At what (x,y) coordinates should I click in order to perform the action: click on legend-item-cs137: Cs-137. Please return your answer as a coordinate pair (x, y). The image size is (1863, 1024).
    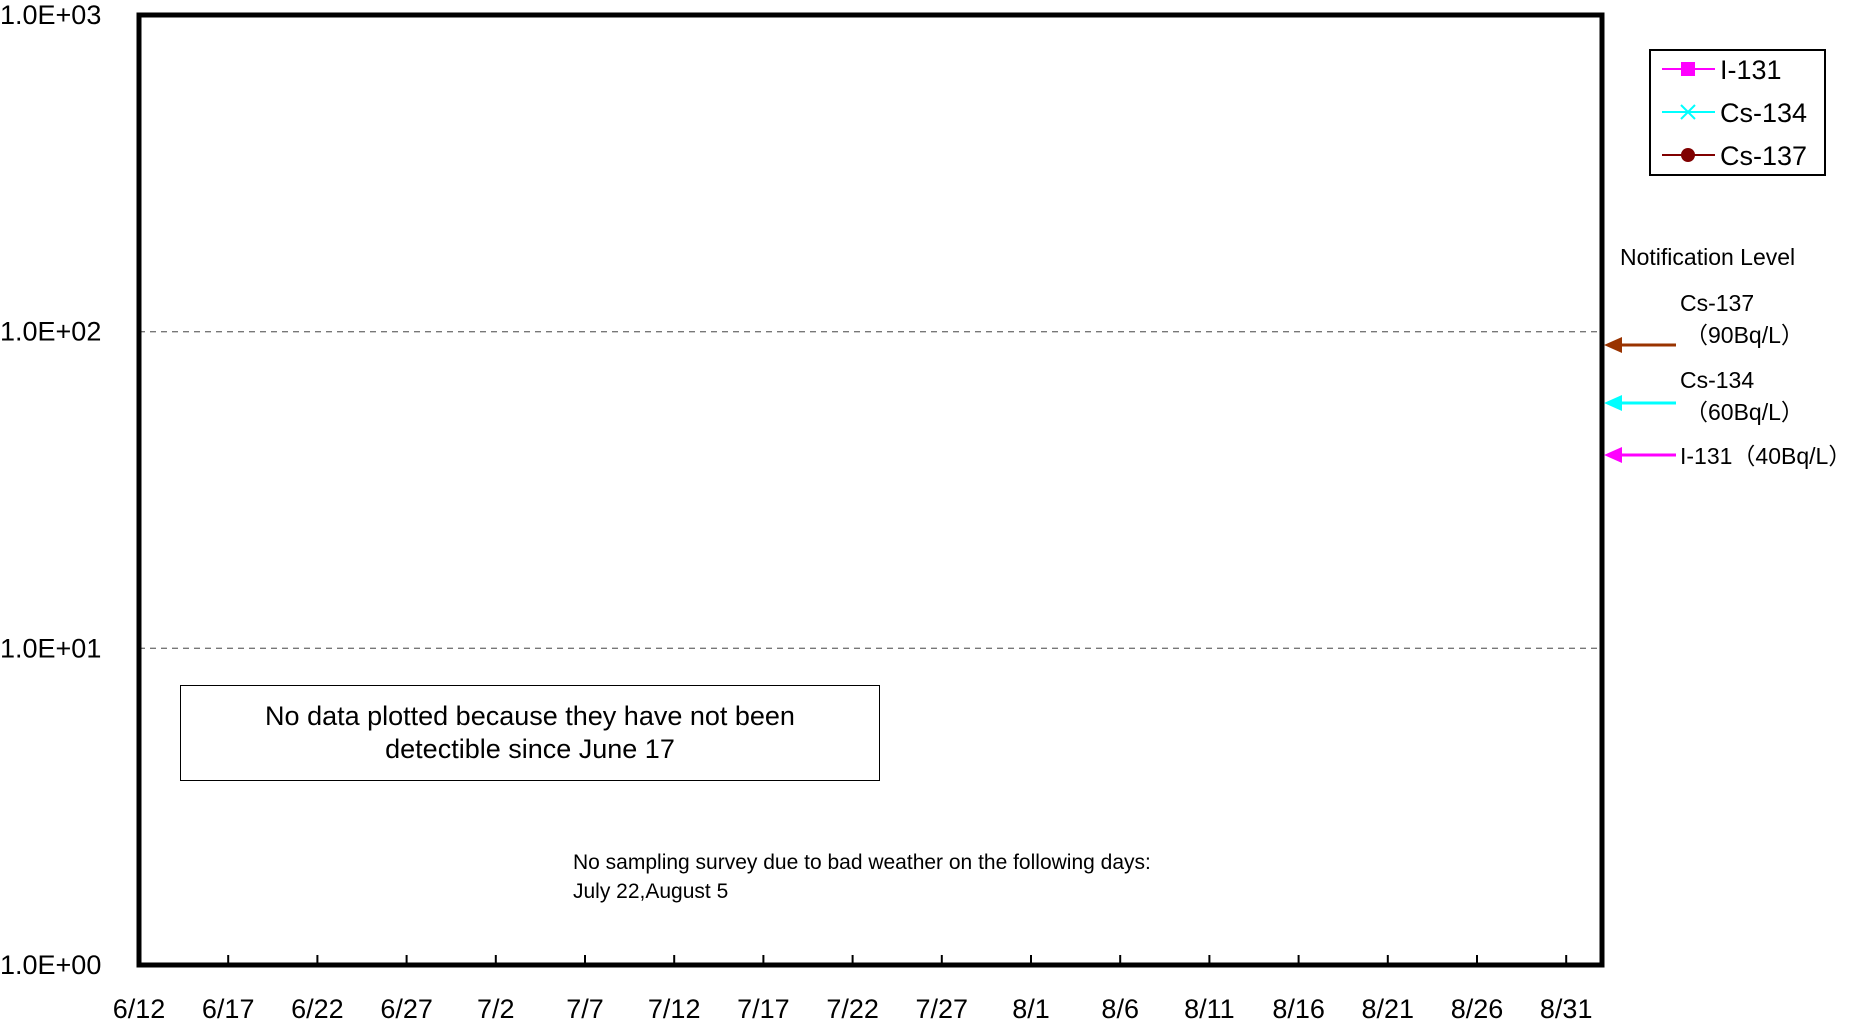
    Looking at the image, I should click on (1734, 156).